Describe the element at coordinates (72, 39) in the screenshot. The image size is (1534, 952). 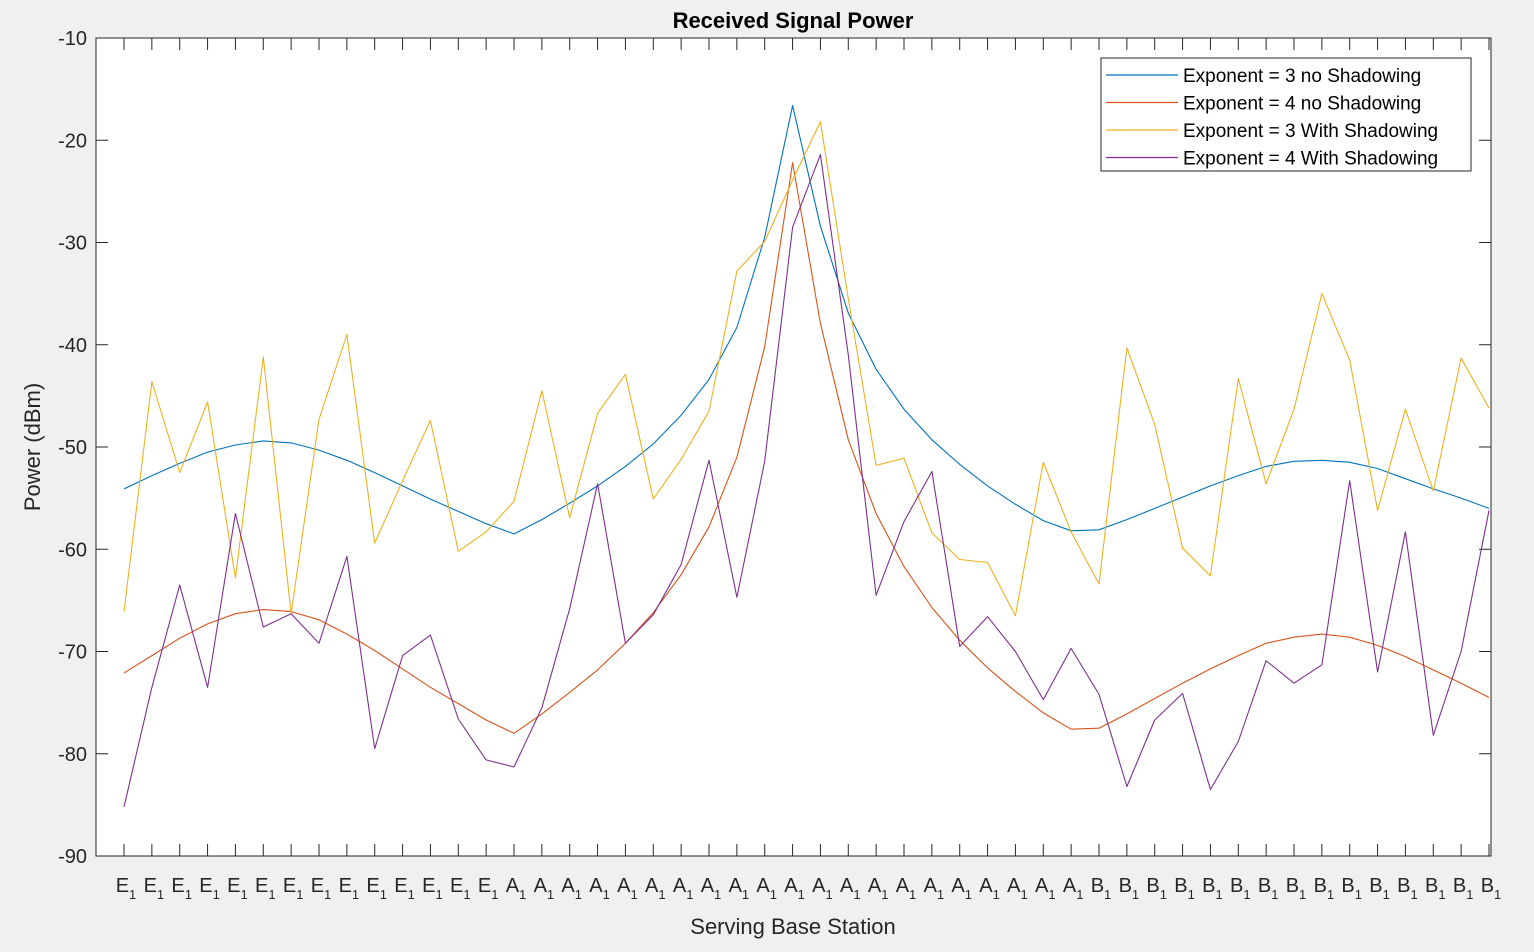
I see `y-tick-label: -10` at that location.